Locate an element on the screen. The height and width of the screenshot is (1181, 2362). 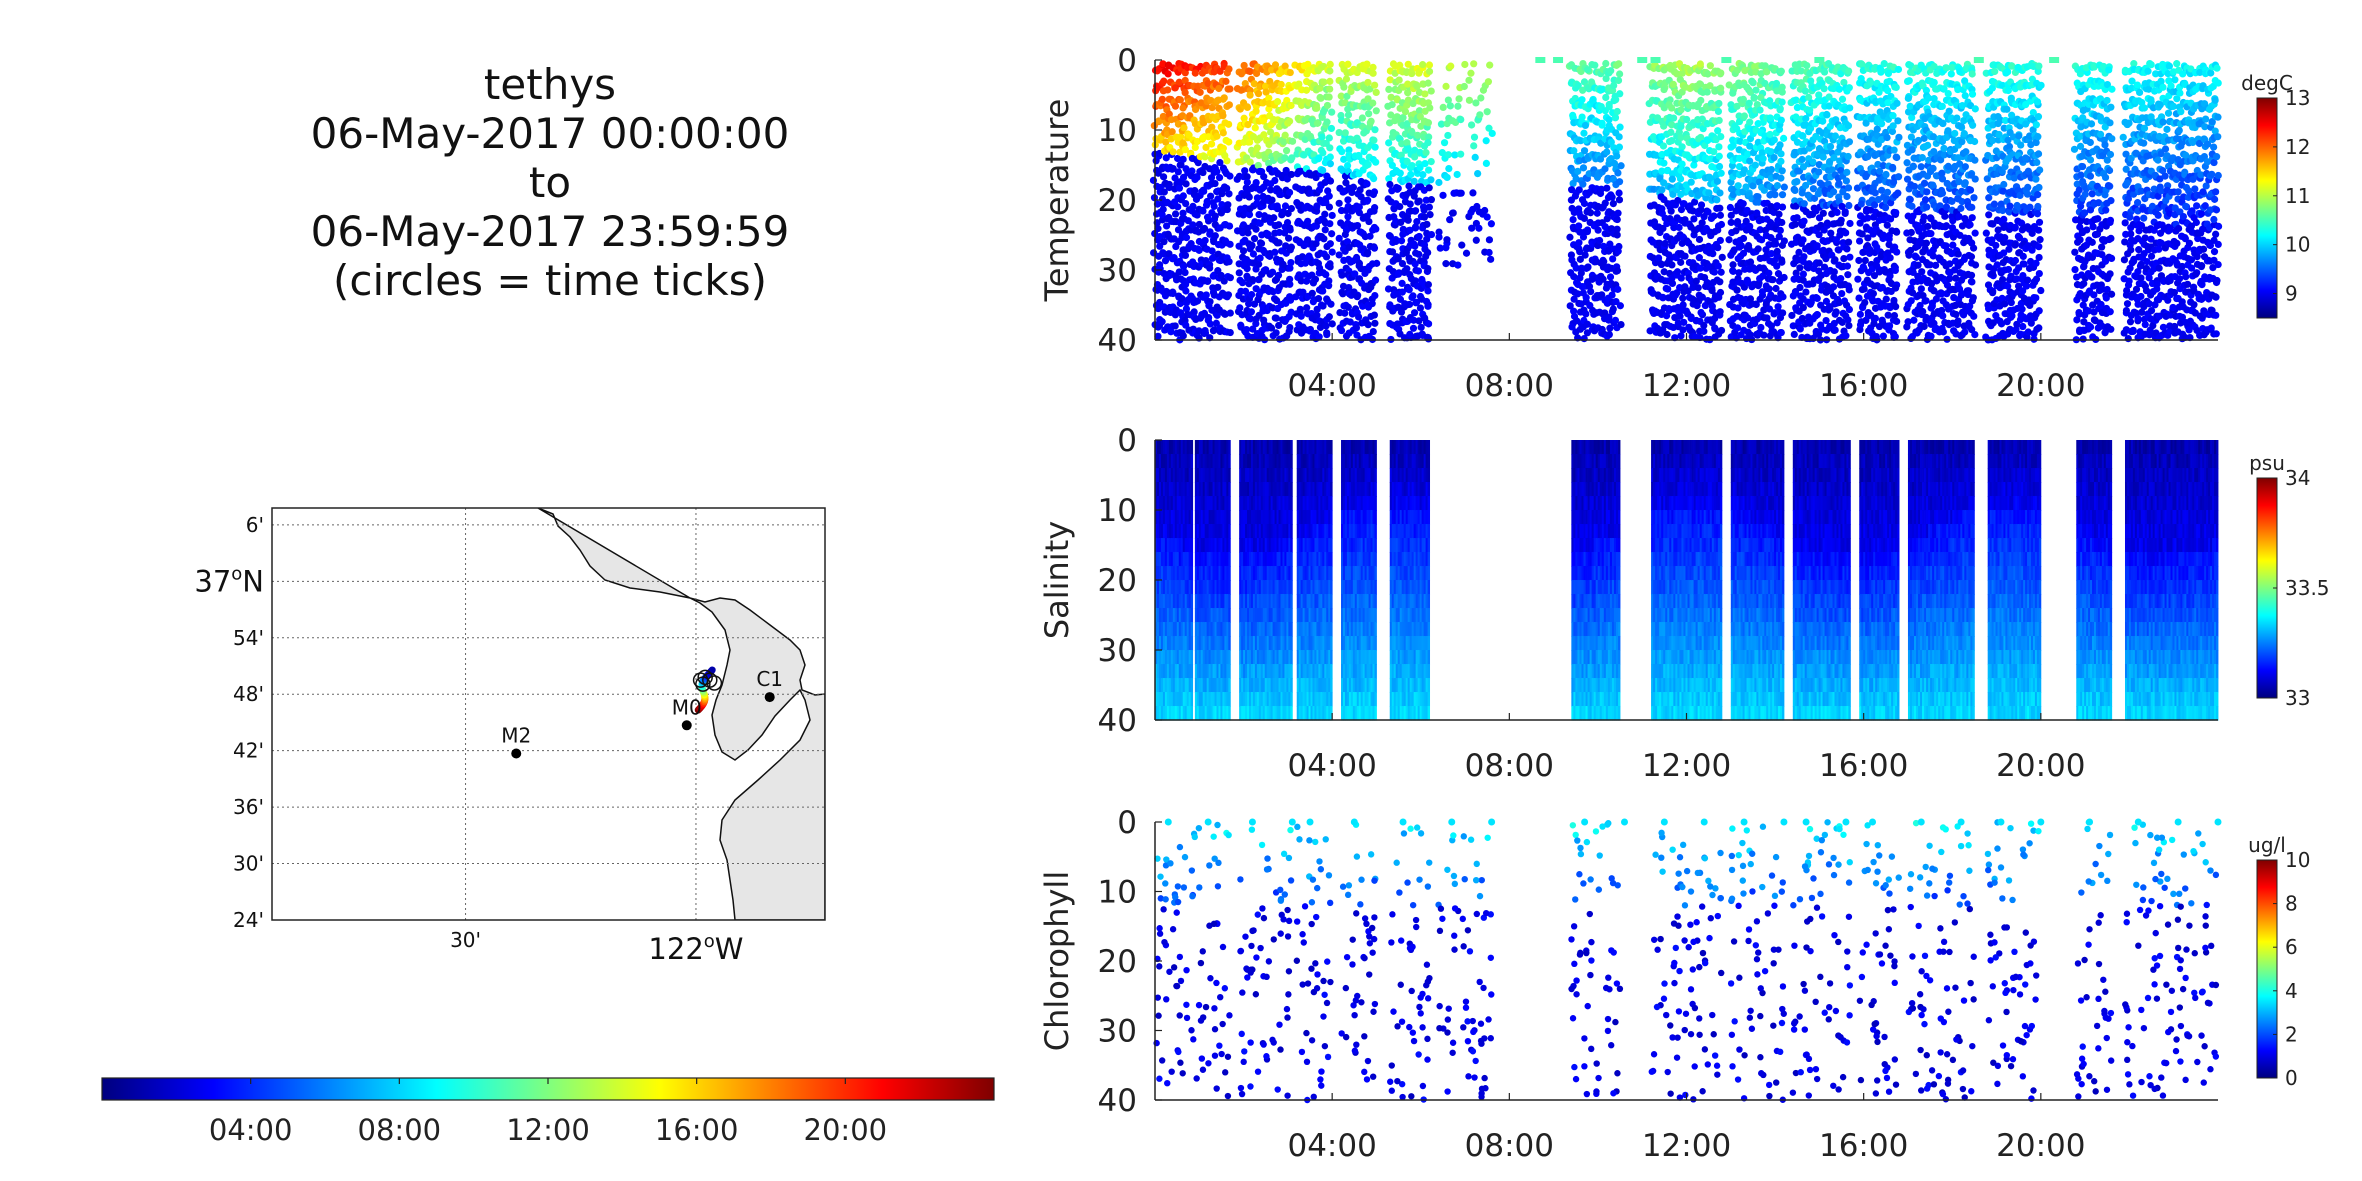
map-lat-label: 37oN is located at coordinates (229, 580).